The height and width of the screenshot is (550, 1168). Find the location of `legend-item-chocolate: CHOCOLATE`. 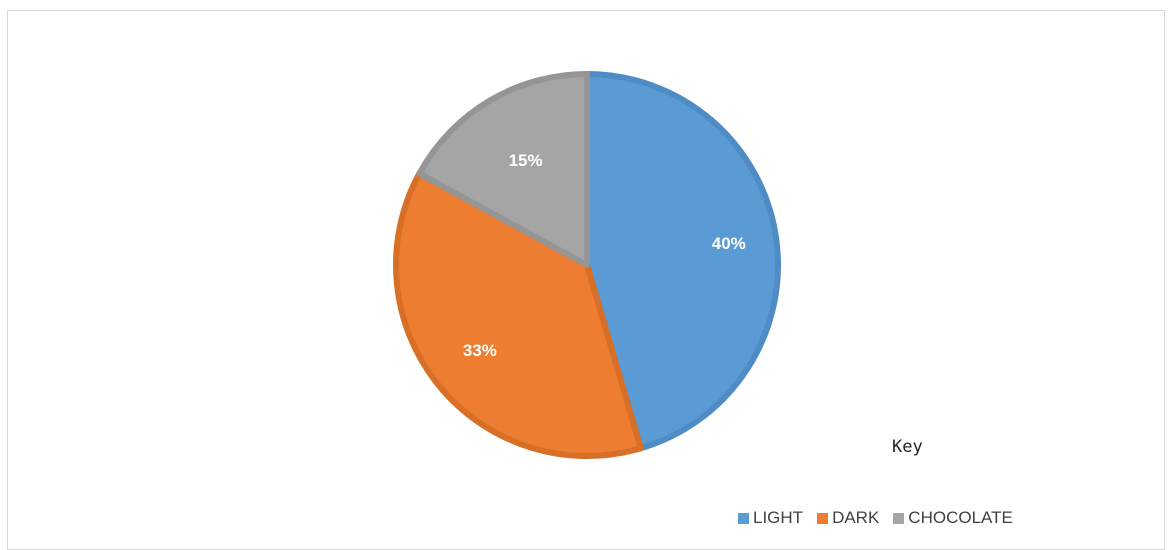

legend-item-chocolate: CHOCOLATE is located at coordinates (953, 518).